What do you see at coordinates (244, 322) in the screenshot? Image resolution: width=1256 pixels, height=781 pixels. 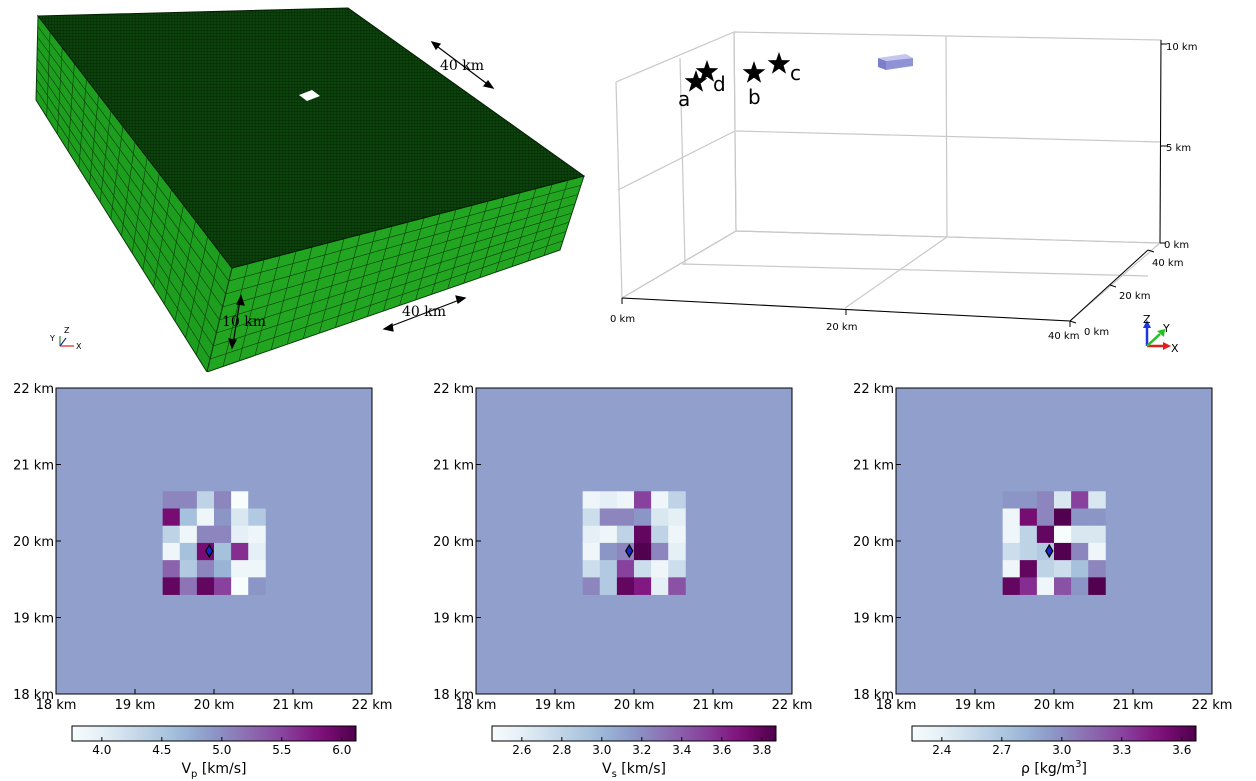 I see `dim-label-depth: 10 km` at bounding box center [244, 322].